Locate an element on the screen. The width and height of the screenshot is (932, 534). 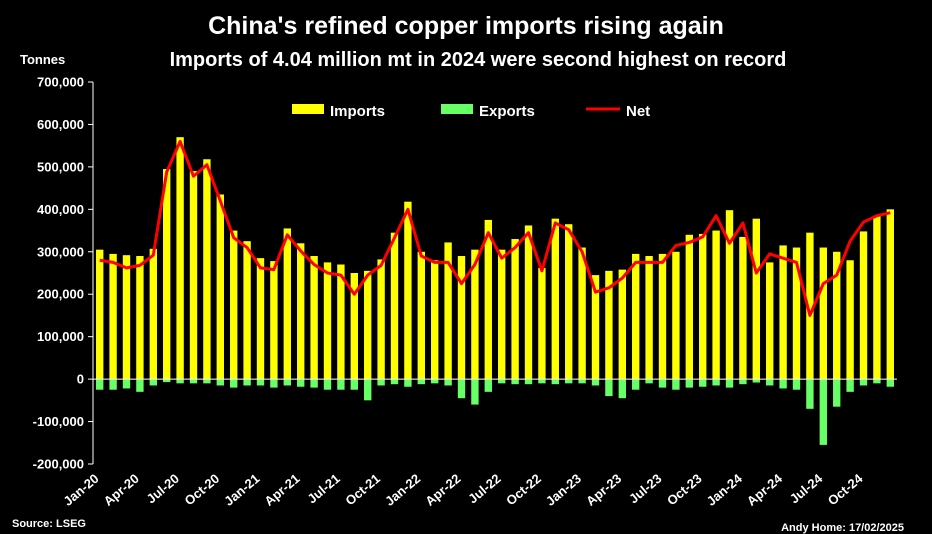
y-tick-label: 400,000 is located at coordinates (60, 209).